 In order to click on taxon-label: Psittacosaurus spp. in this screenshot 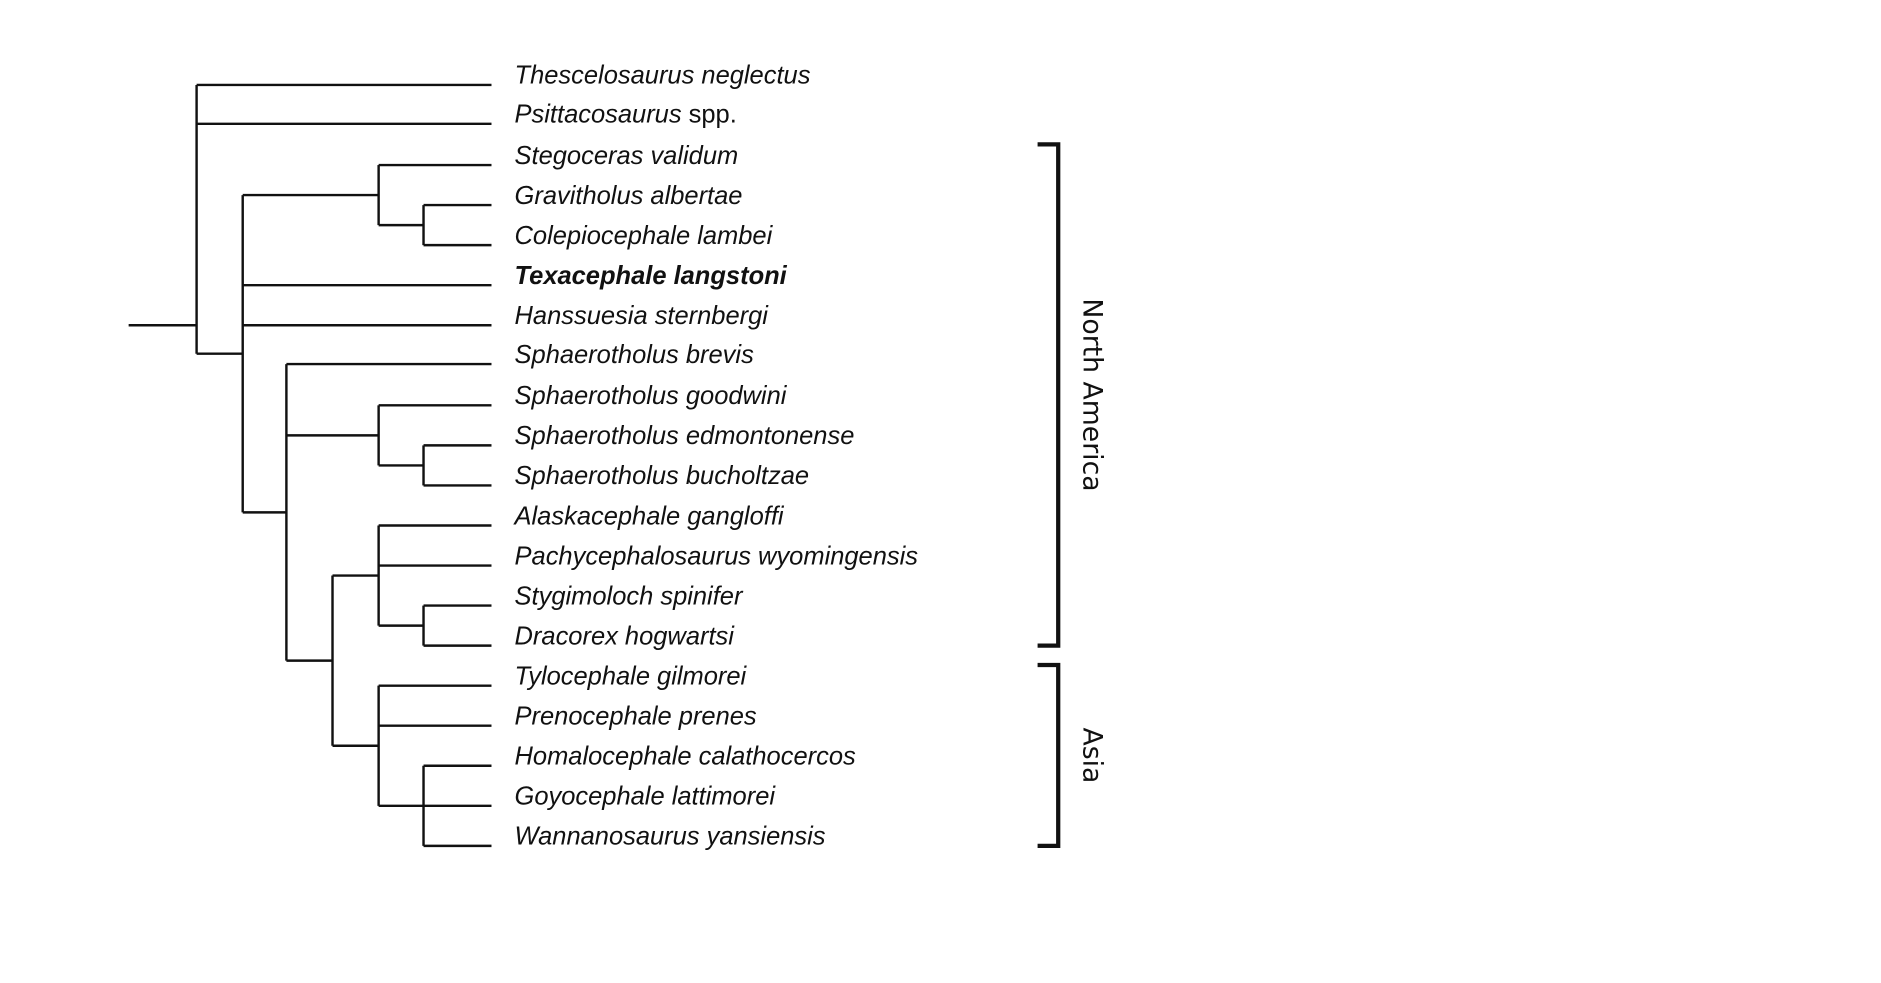, I will do `click(626, 115)`.